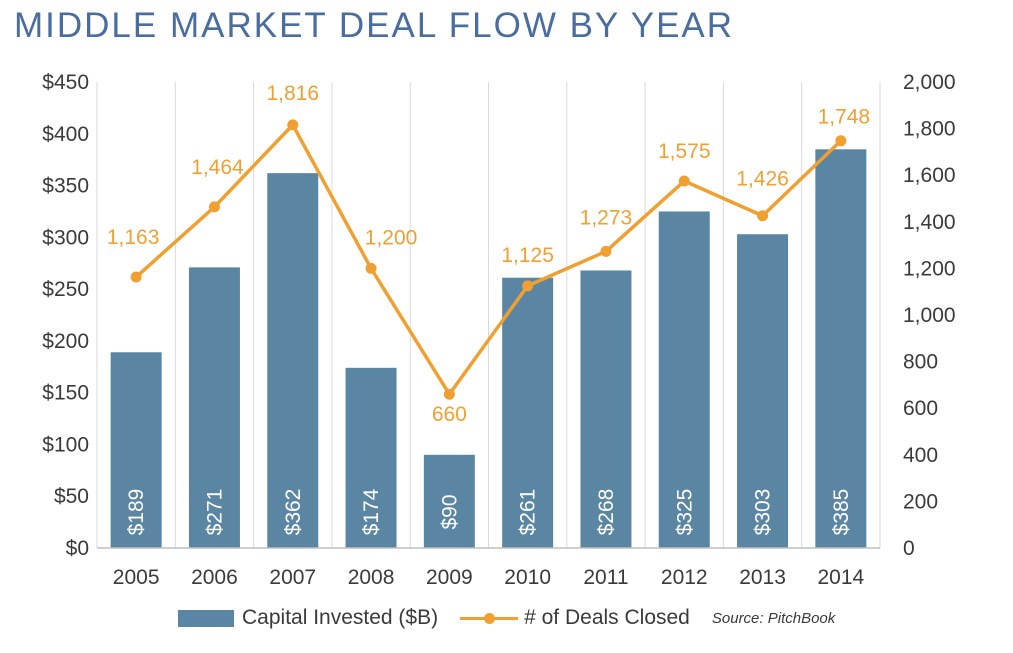 This screenshot has height=653, width=1013. I want to click on y-left-tick-label: $100, so click(65, 444).